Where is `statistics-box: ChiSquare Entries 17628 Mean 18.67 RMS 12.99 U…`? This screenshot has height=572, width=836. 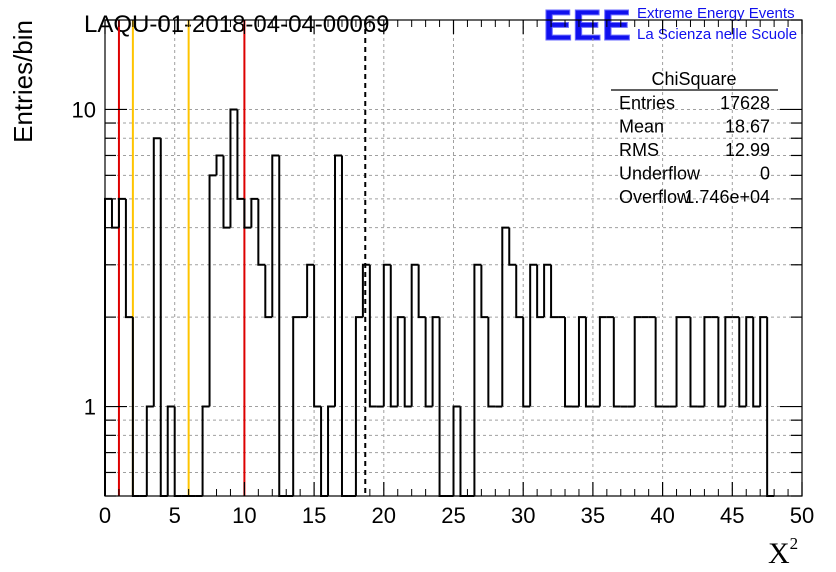 statistics-box: ChiSquare Entries 17628 Mean 18.67 RMS 12.99 U… is located at coordinates (694, 138).